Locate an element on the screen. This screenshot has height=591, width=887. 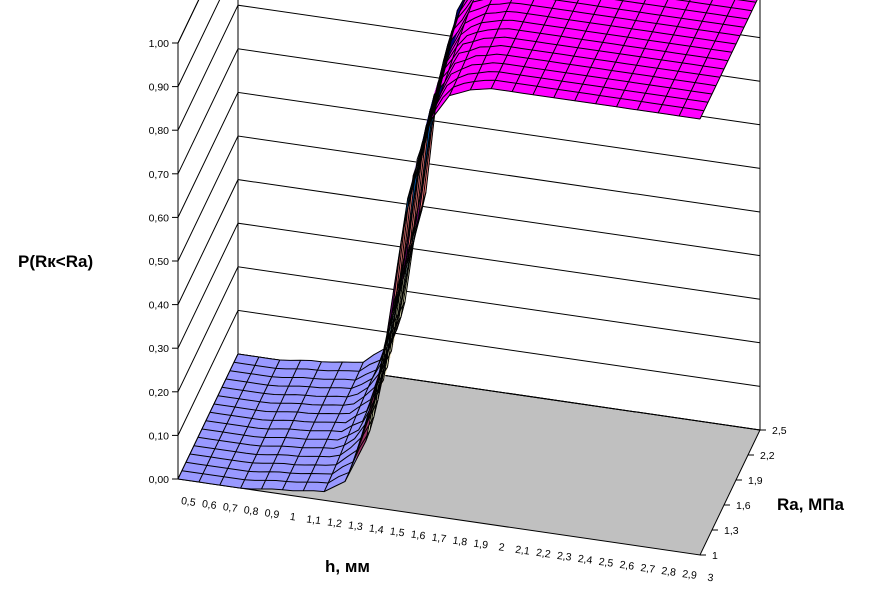
x-tick-label: 1,8 is located at coordinates (460, 542).